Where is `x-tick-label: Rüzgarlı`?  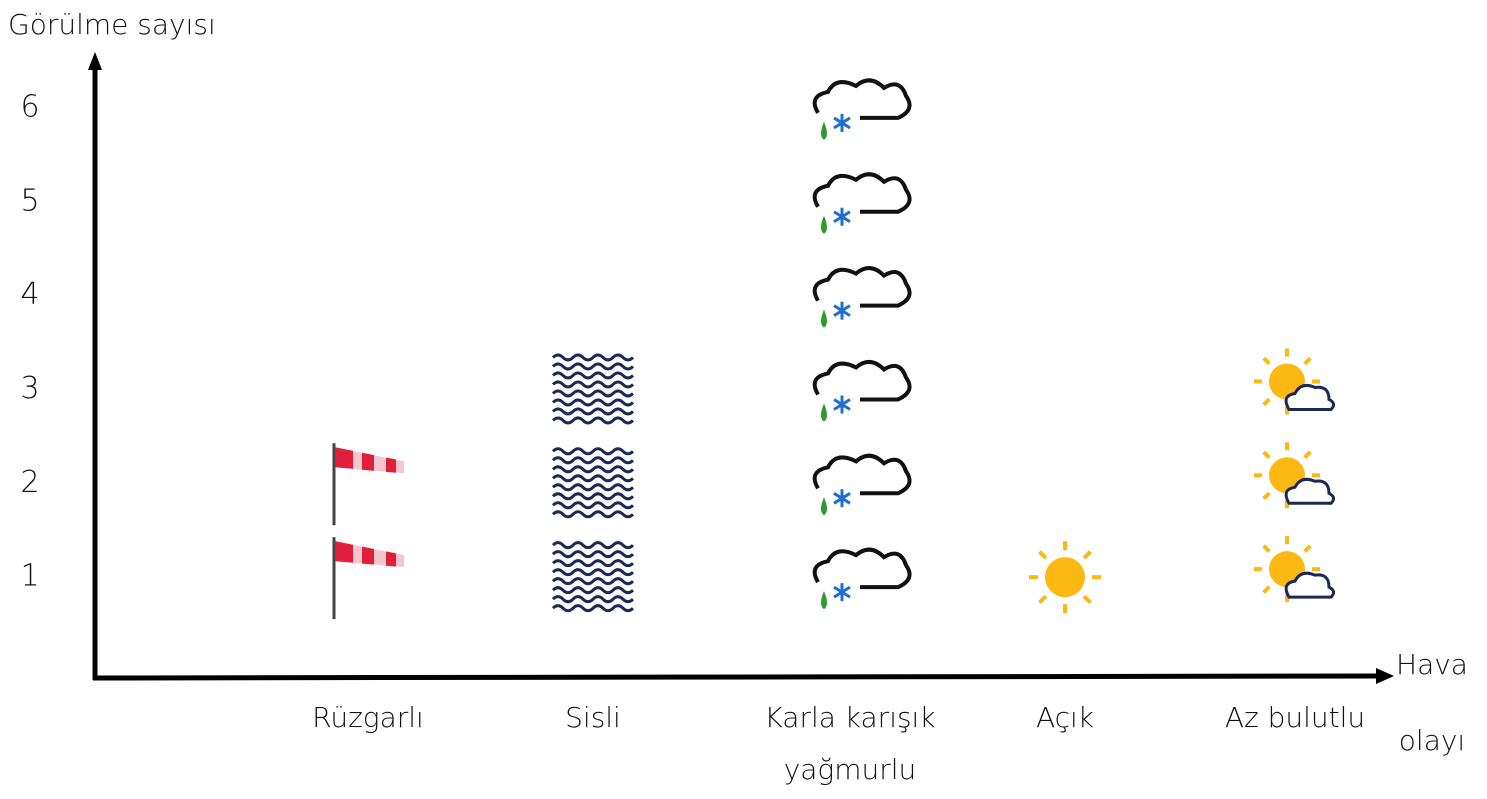
x-tick-label: Rüzgarlı is located at coordinates (368, 717).